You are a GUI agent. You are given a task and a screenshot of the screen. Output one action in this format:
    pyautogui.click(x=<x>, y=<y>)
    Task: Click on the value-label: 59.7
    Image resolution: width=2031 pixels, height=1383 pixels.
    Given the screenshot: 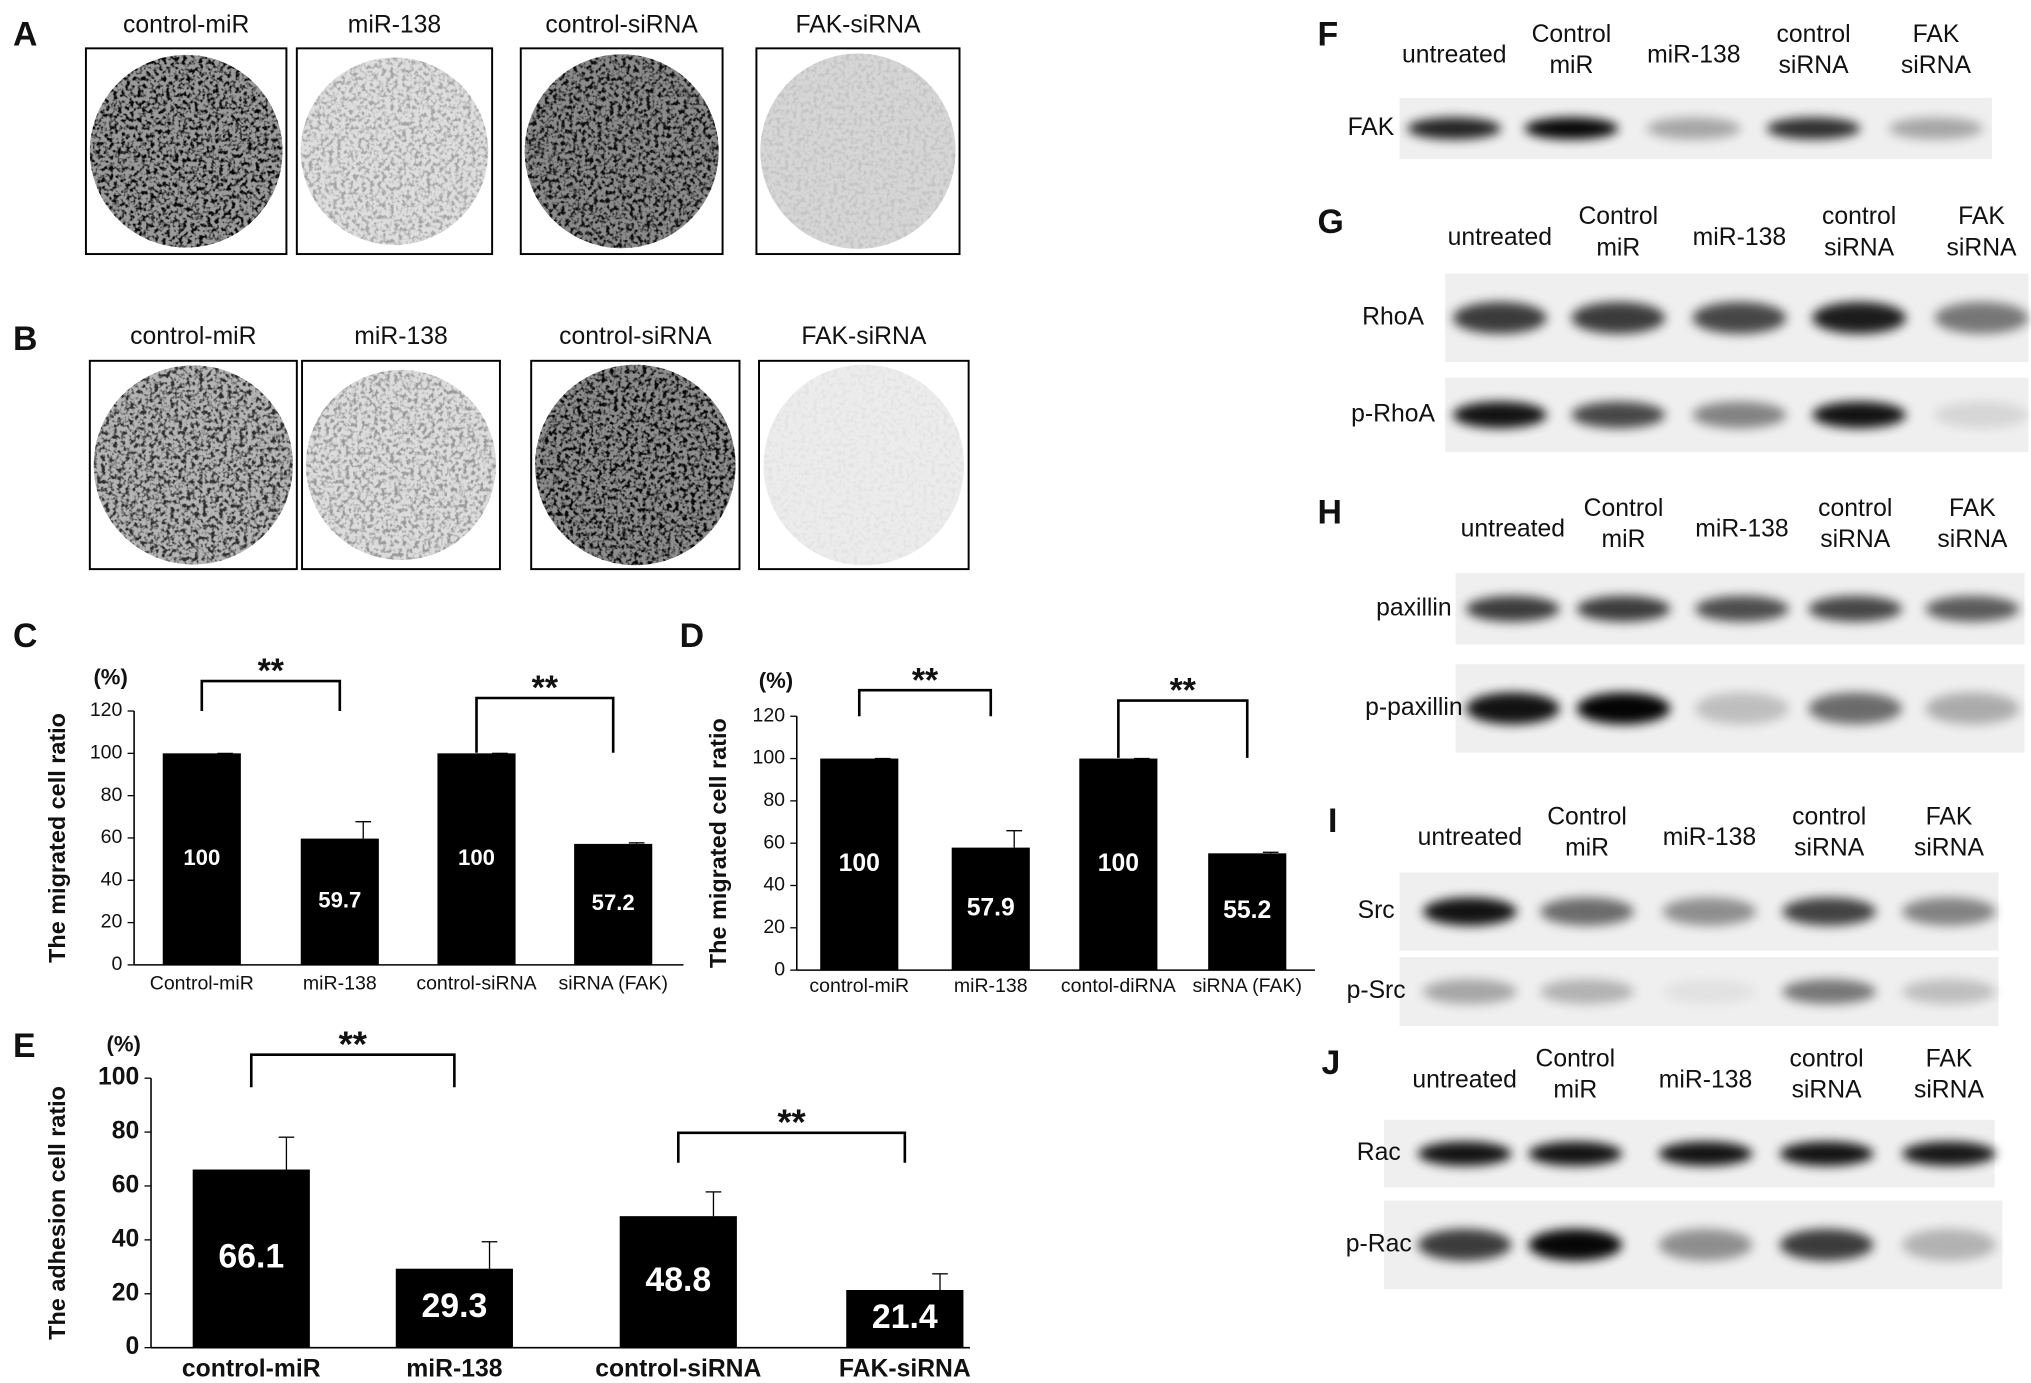 What is the action you would take?
    pyautogui.click(x=339, y=900)
    